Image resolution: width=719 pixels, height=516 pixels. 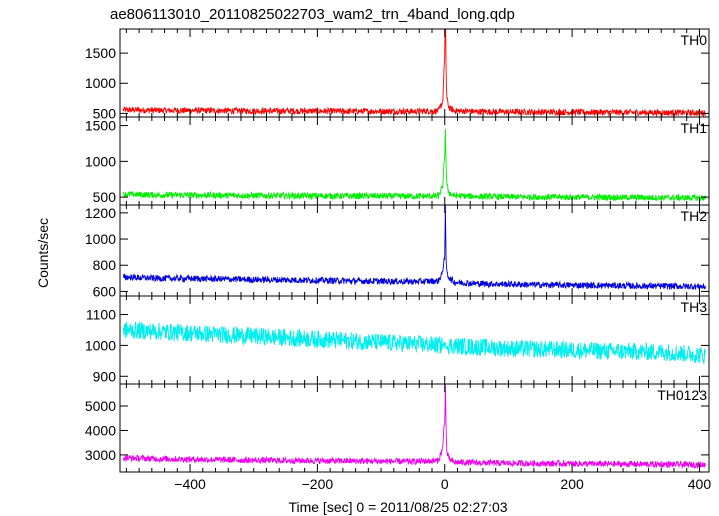 I want to click on y-tick-label: 3000, so click(x=100, y=455).